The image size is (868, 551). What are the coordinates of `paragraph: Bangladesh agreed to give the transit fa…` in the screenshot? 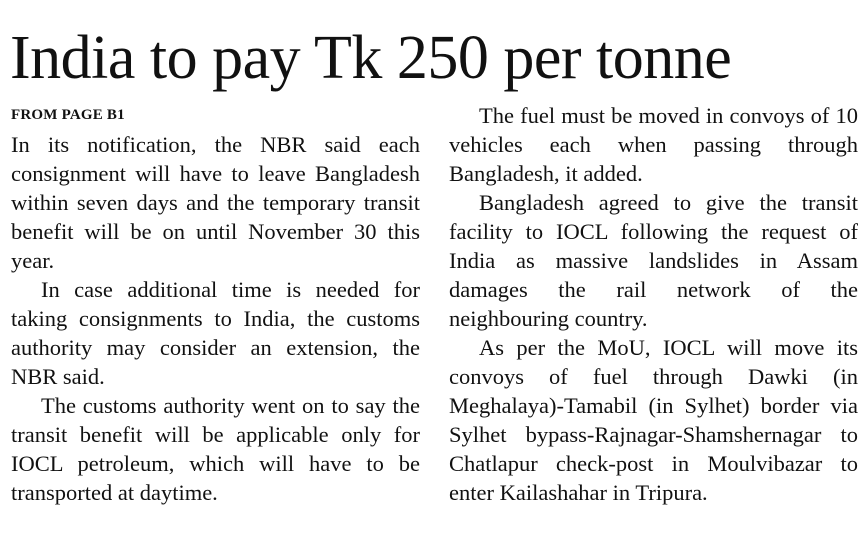 It's located at (653, 260).